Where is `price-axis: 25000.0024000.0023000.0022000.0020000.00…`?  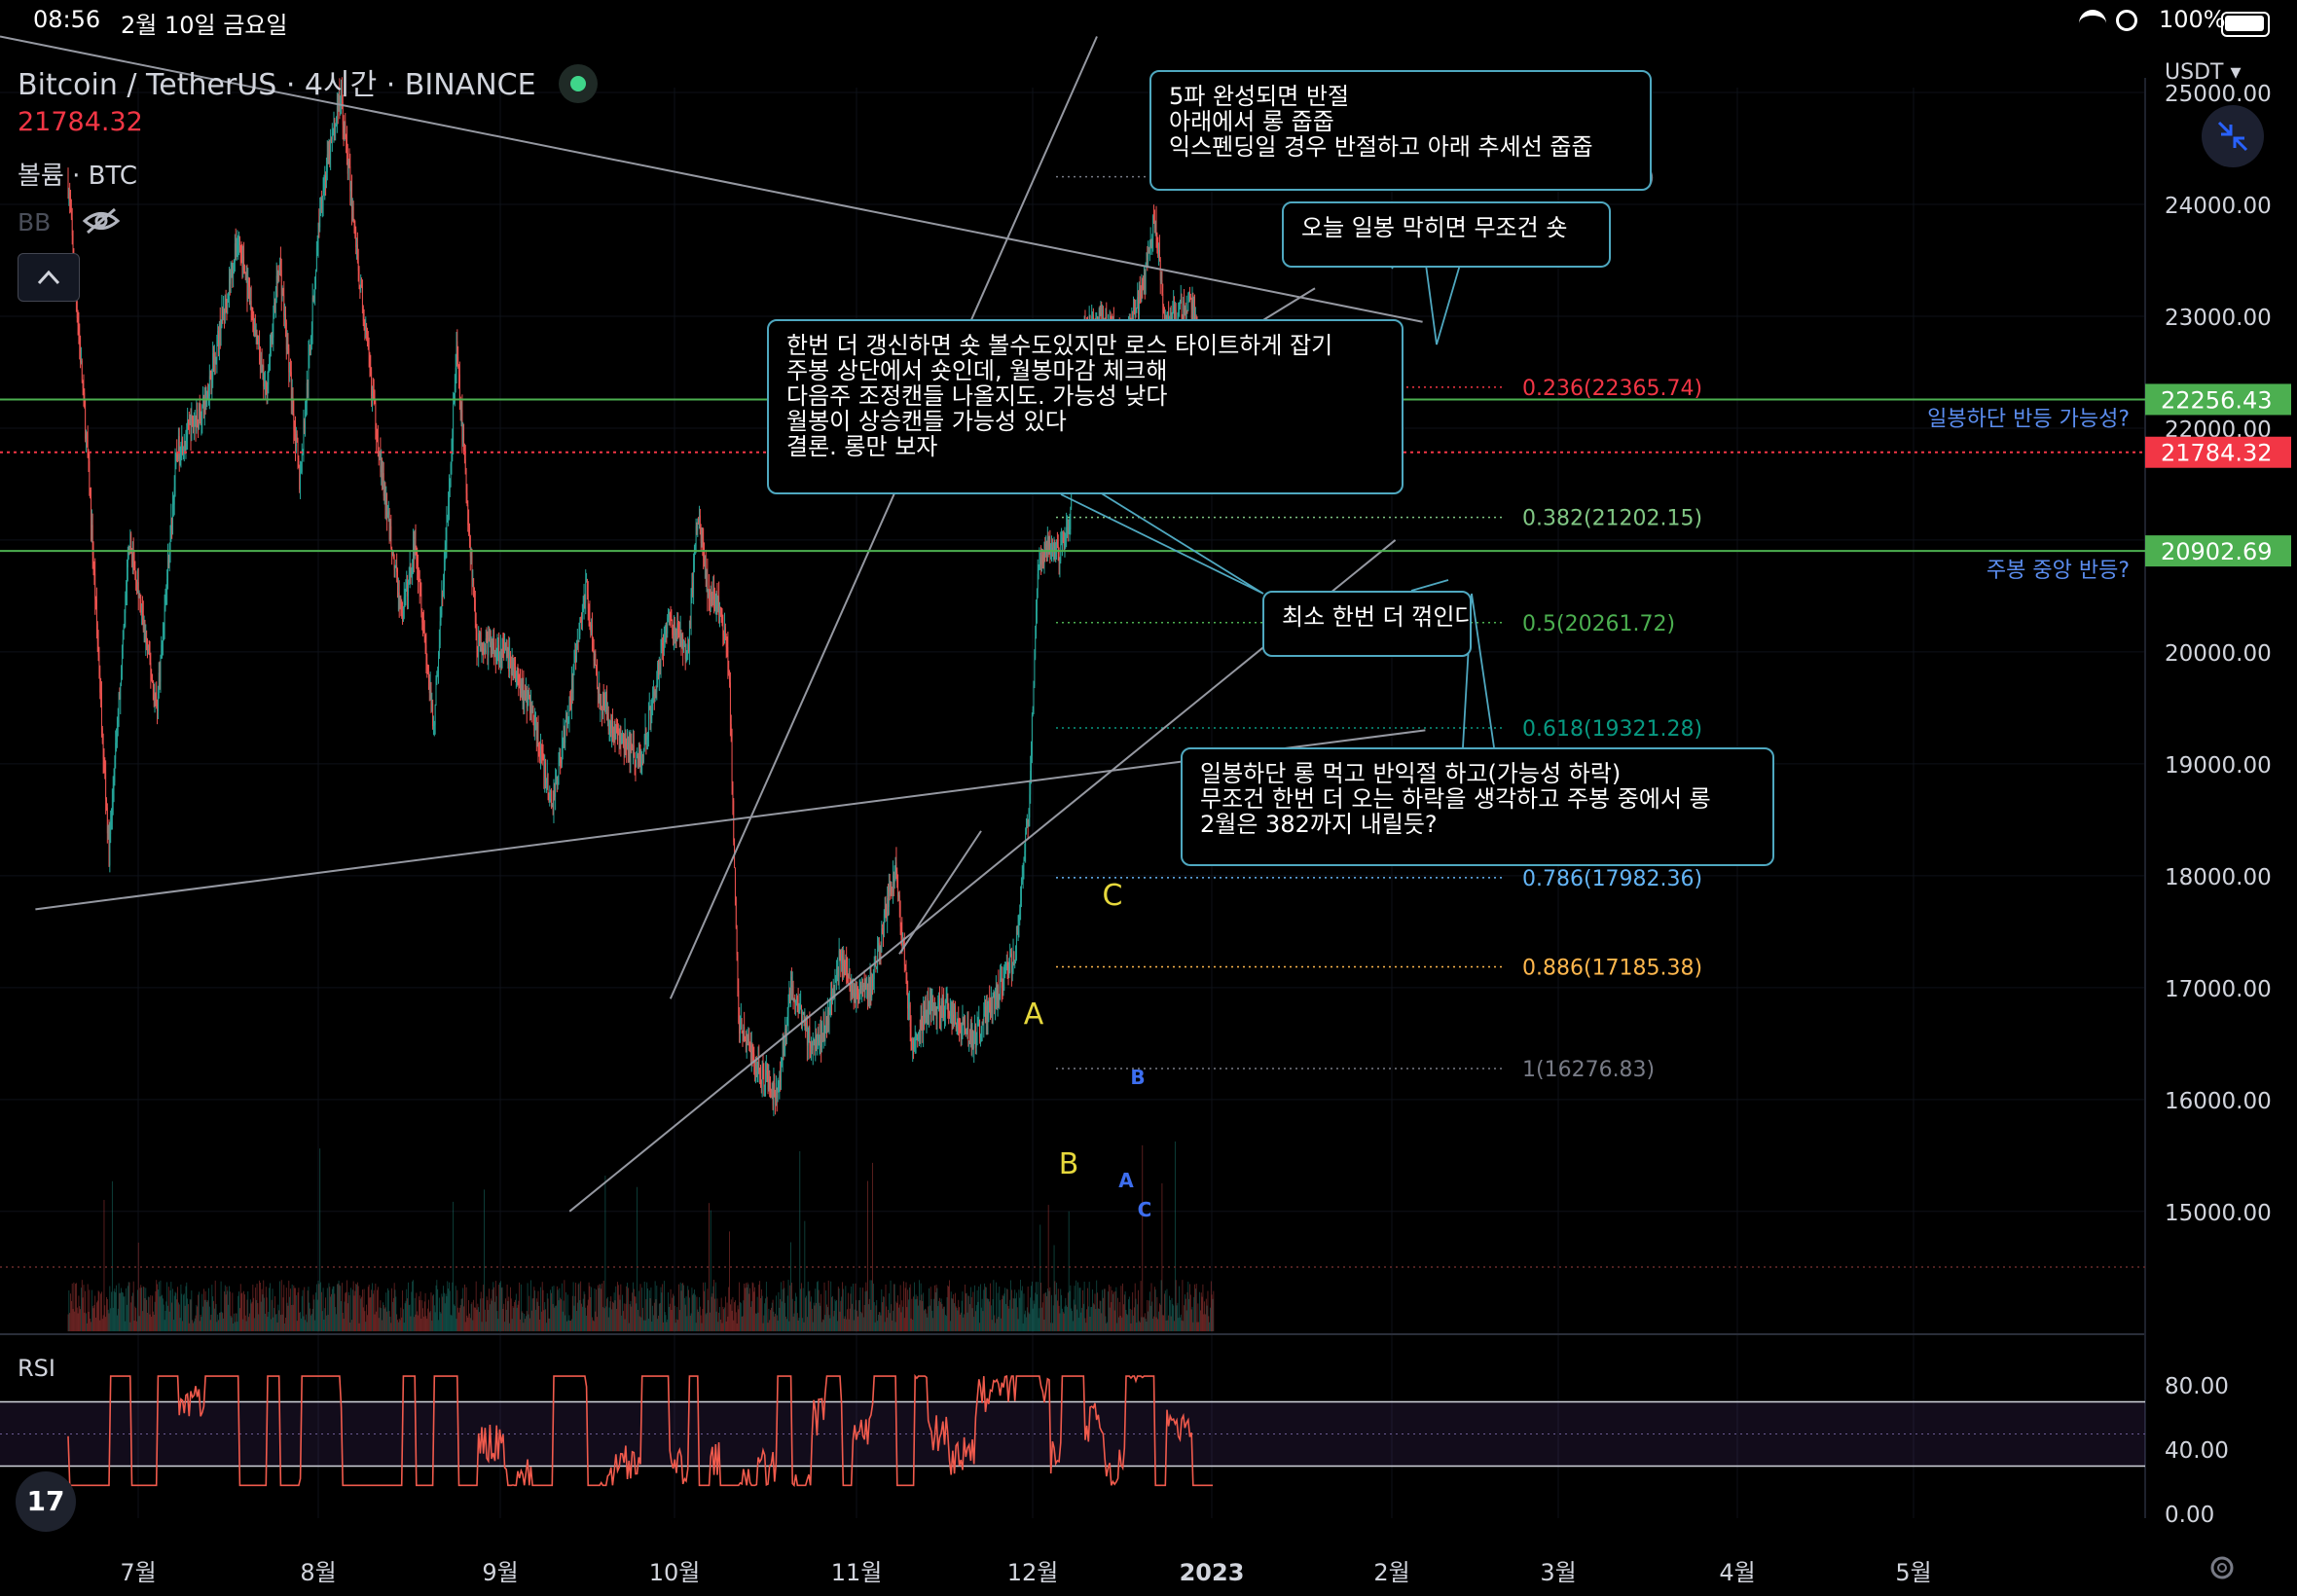 price-axis: 25000.0024000.0023000.0022000.0020000.00… is located at coordinates (2218, 654).